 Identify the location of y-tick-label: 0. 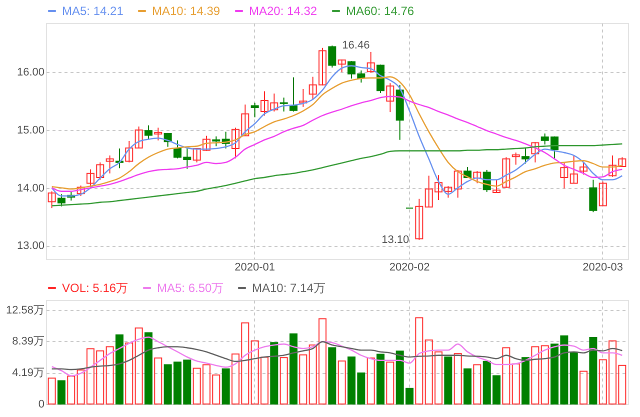
(41, 404).